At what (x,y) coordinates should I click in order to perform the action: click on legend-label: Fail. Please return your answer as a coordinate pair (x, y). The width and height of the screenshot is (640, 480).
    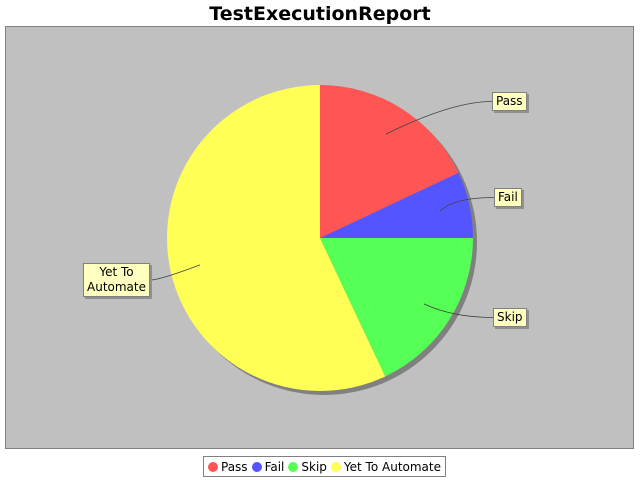
    Looking at the image, I should click on (274, 466).